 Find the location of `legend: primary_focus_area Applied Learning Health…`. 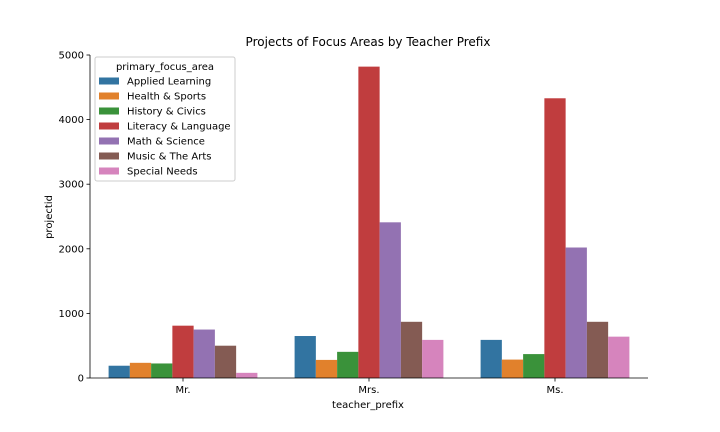

legend: primary_focus_area Applied Learning Health… is located at coordinates (165, 119).